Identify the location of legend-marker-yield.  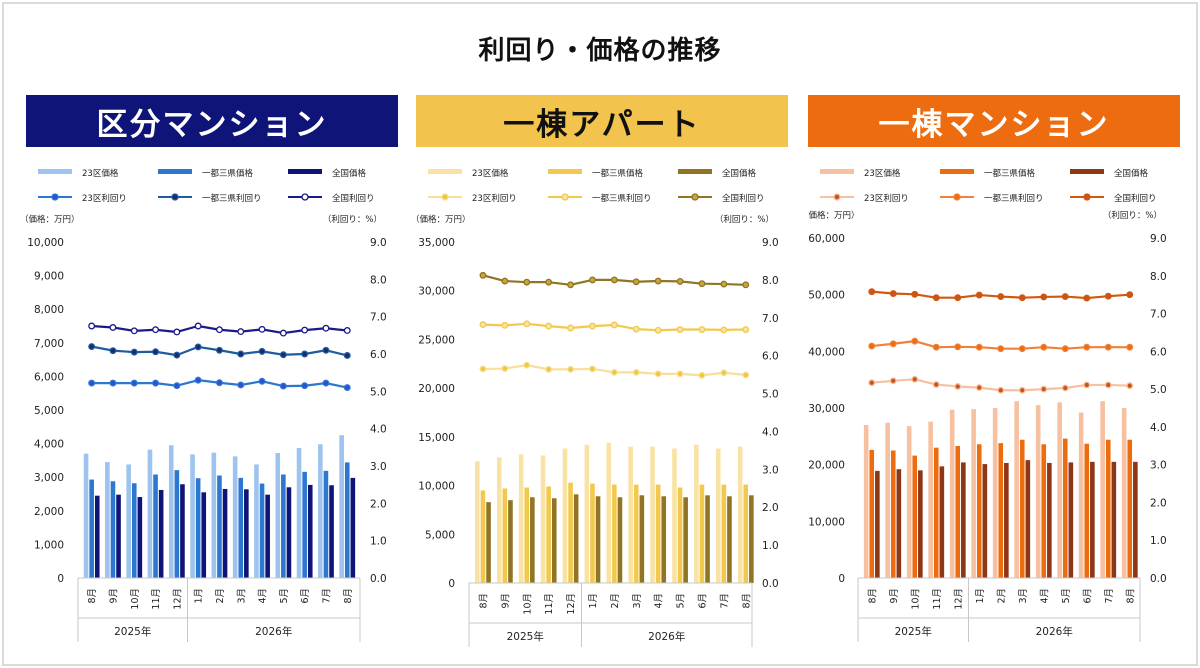
(1087, 197).